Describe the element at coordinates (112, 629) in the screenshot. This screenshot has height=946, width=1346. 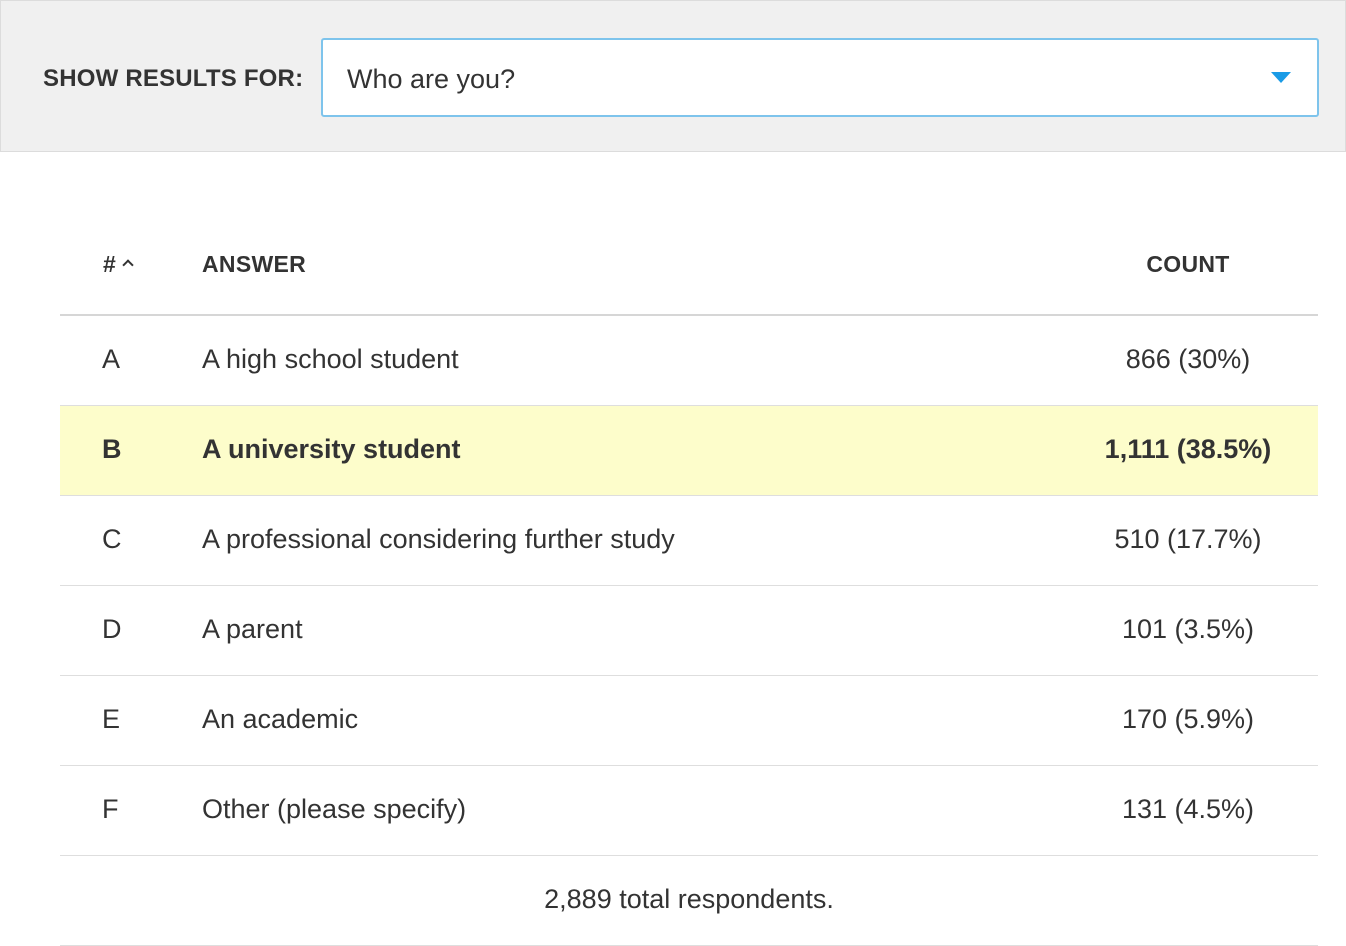
I see `row-letter: D` at that location.